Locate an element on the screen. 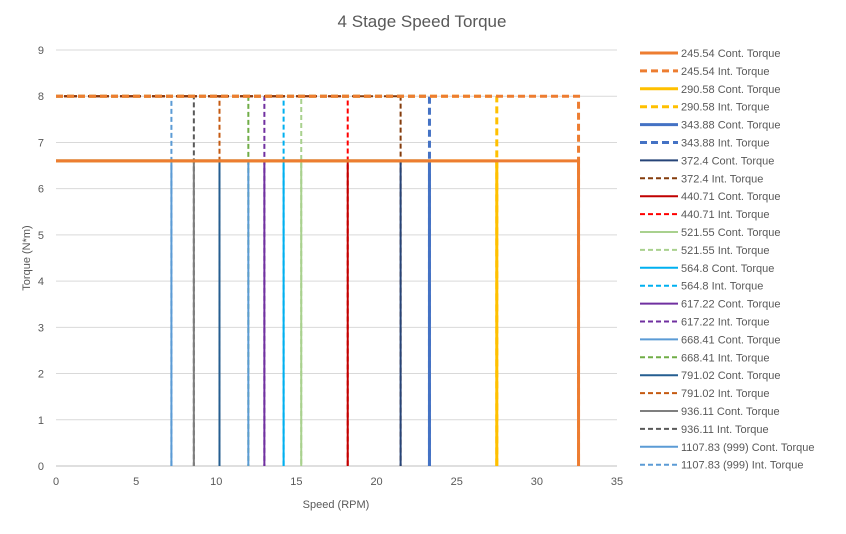 This screenshot has width=846, height=534. x-tick-label: 35 is located at coordinates (617, 482).